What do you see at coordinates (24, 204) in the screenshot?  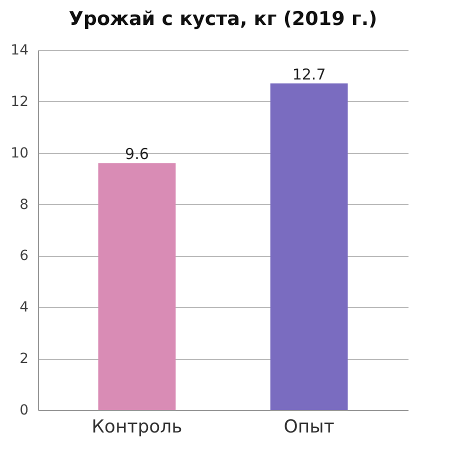 I see `y-tick-label: 8` at bounding box center [24, 204].